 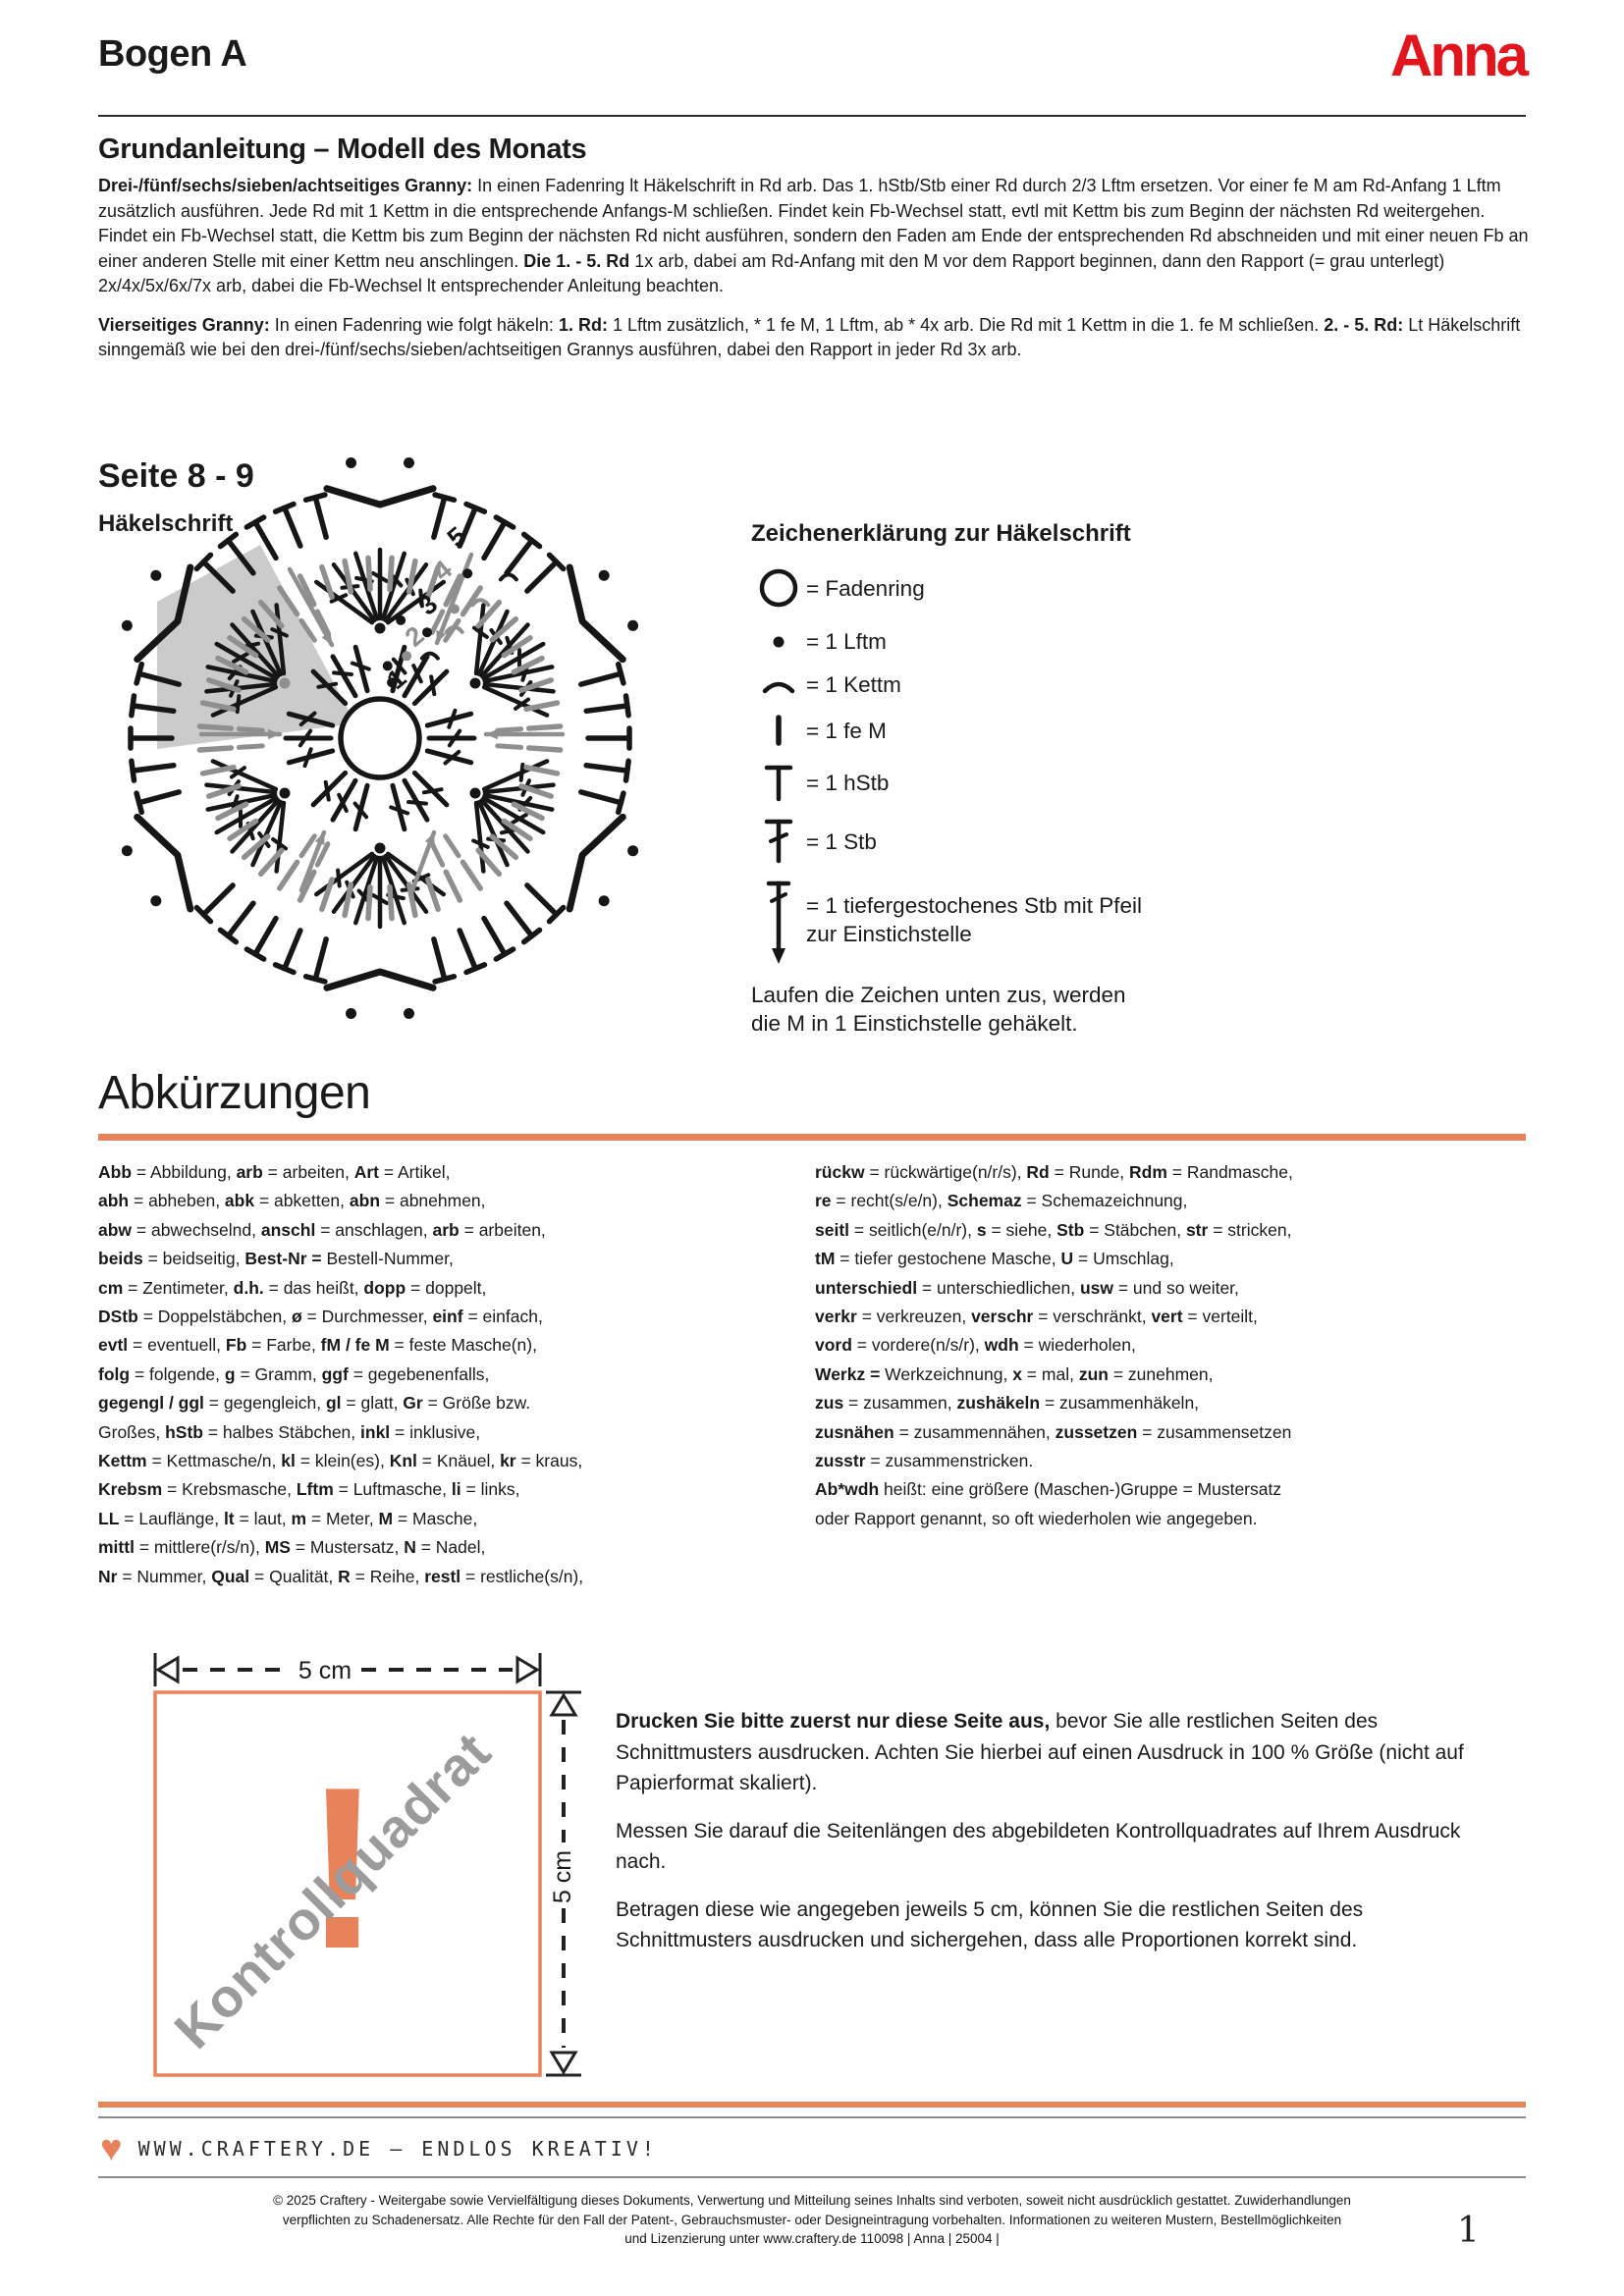 I want to click on legend-row: = 1 fe M, so click(x=1006, y=731).